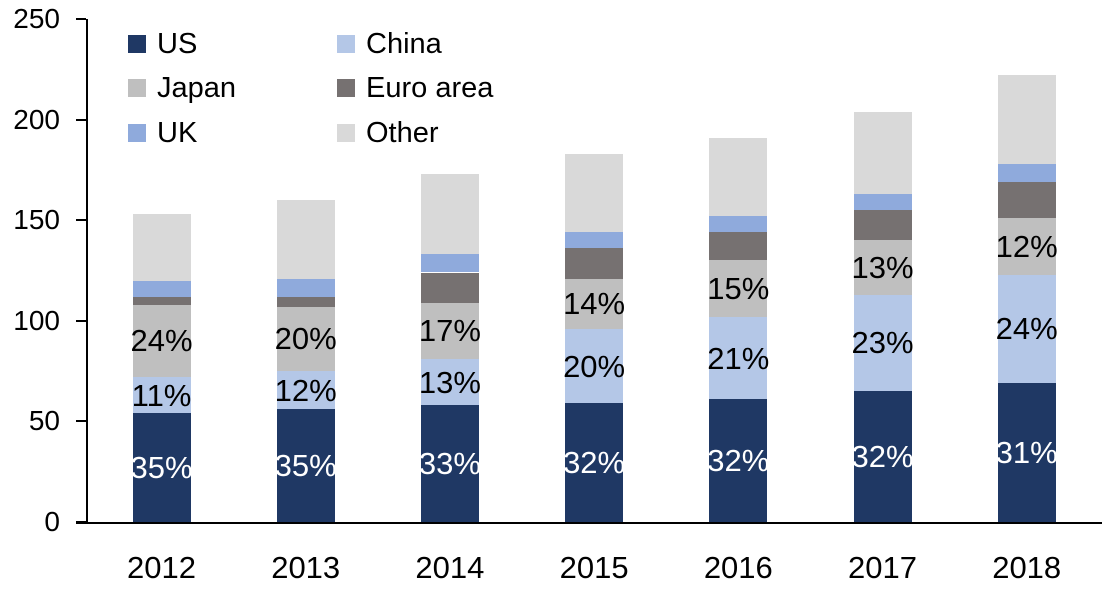 The image size is (1102, 598). Describe the element at coordinates (36, 220) in the screenshot. I see `y-tick-label: 150` at that location.